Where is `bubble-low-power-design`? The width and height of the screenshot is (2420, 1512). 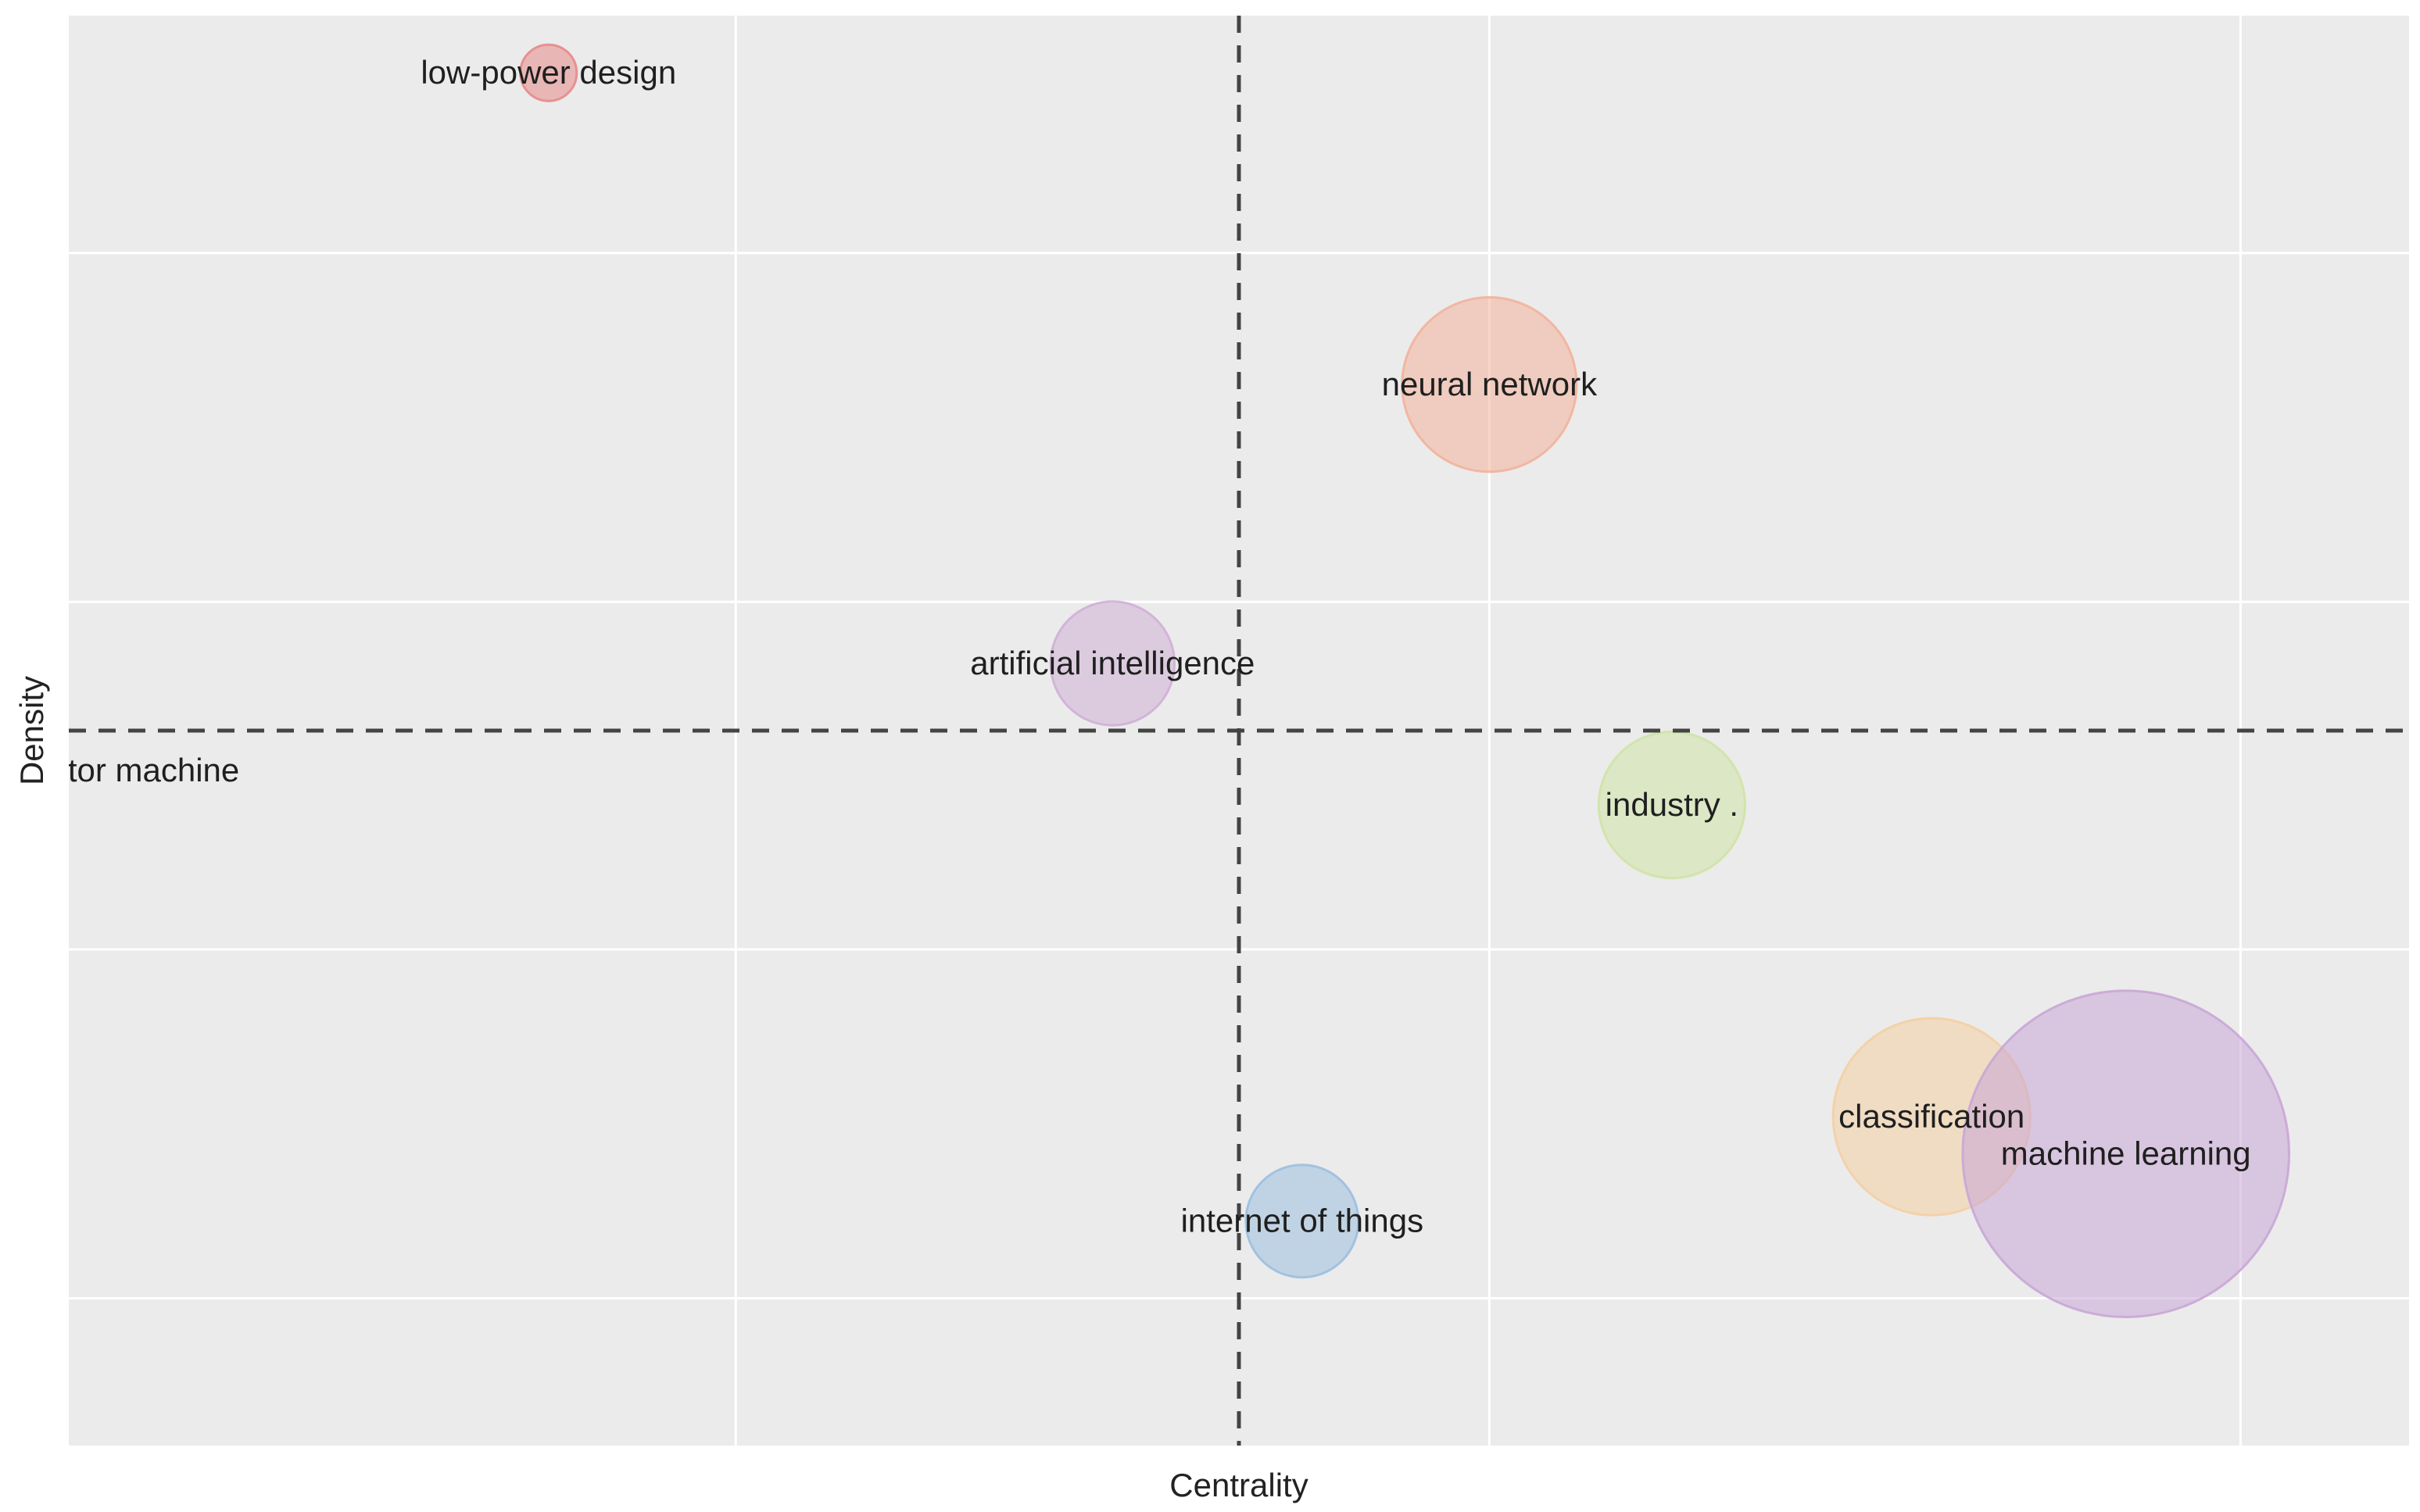
bubble-low-power-design is located at coordinates (548, 72).